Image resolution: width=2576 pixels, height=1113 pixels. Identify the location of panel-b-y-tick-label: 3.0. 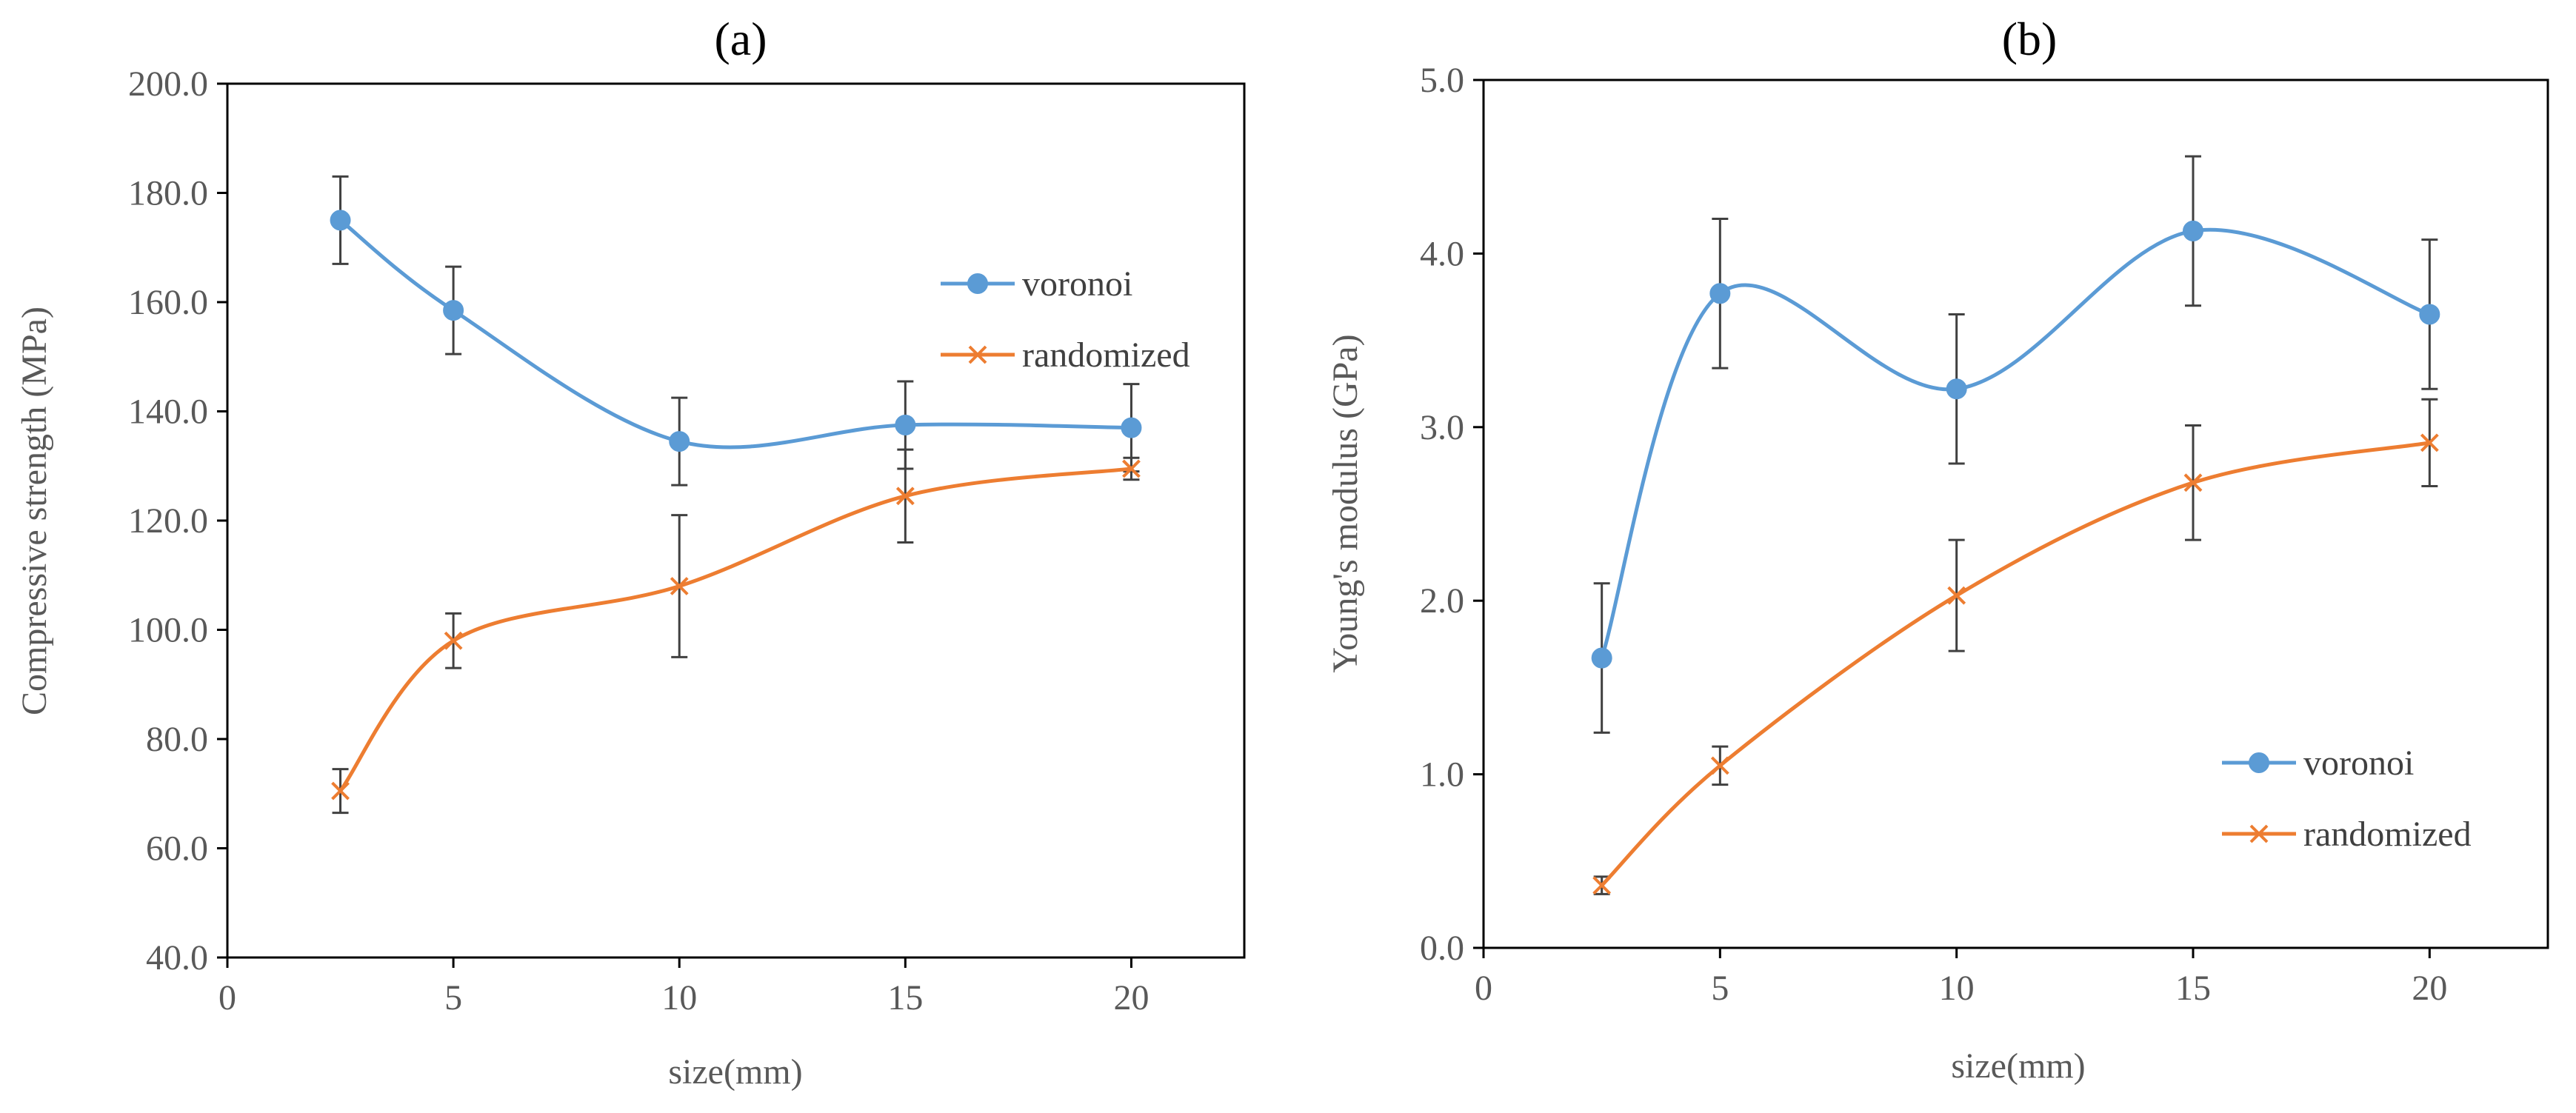
(1442, 427).